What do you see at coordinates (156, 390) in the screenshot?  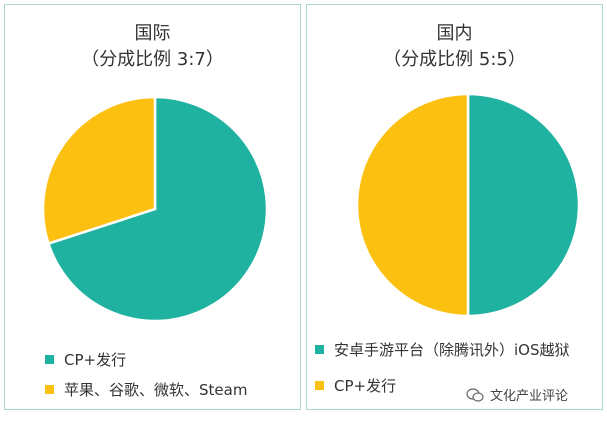 I see `legend-label: 苹果、谷歌、微软、Steam` at bounding box center [156, 390].